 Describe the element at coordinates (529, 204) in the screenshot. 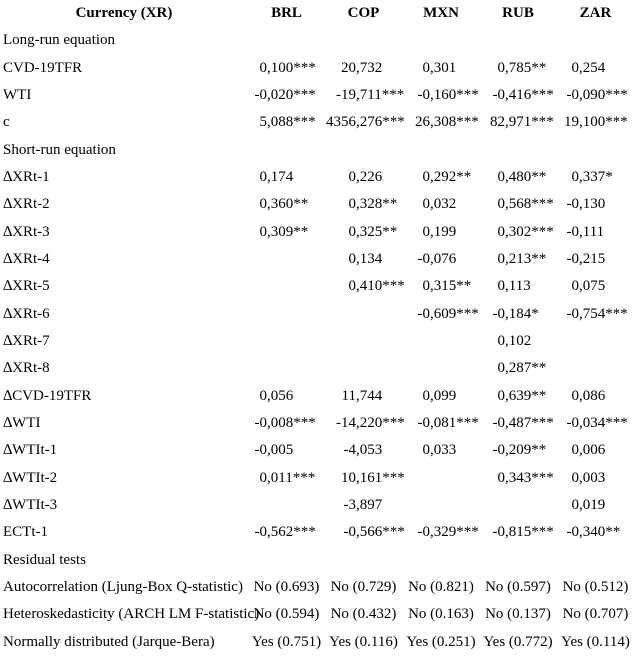

I see `coef-fraction-part: ,568***` at that location.